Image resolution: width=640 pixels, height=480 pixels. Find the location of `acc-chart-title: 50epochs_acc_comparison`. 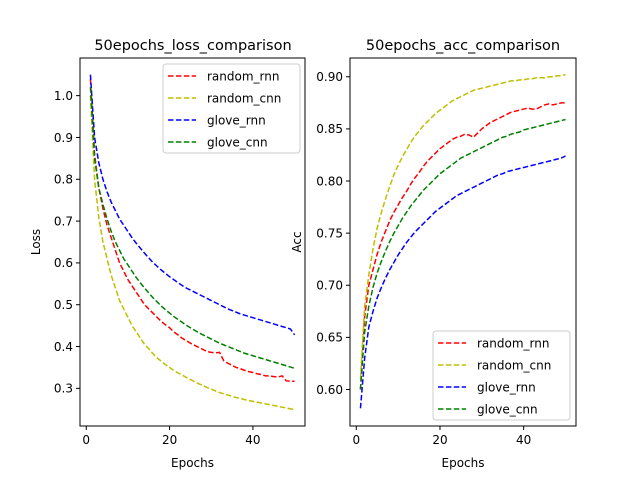

acc-chart-title: 50epochs_acc_comparison is located at coordinates (463, 46).